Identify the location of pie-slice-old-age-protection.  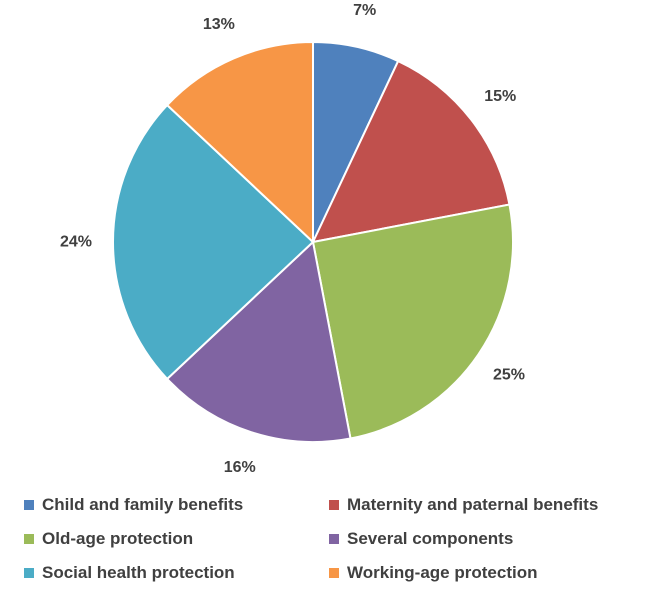
(413, 321).